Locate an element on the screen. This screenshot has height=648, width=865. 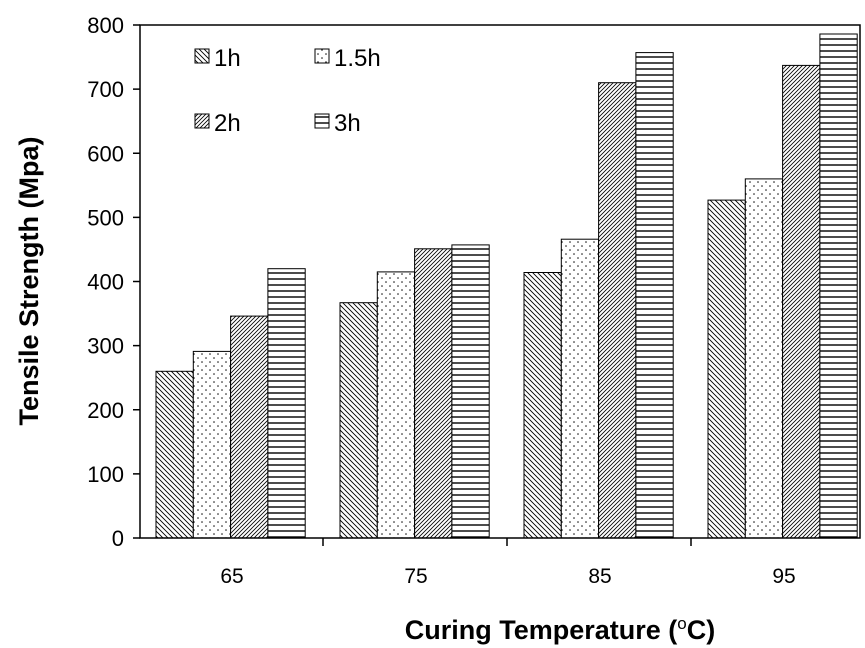
y-axis-ticks: 0 100 200 300 400 500 600 700 800 is located at coordinates (113, 282).